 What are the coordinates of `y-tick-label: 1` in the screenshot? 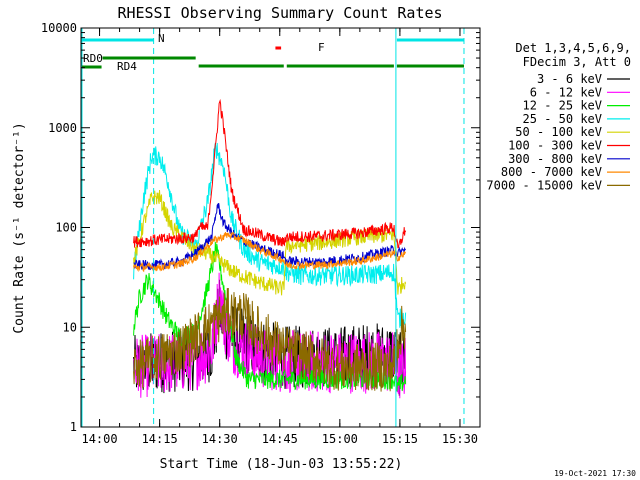 It's located at (73, 427).